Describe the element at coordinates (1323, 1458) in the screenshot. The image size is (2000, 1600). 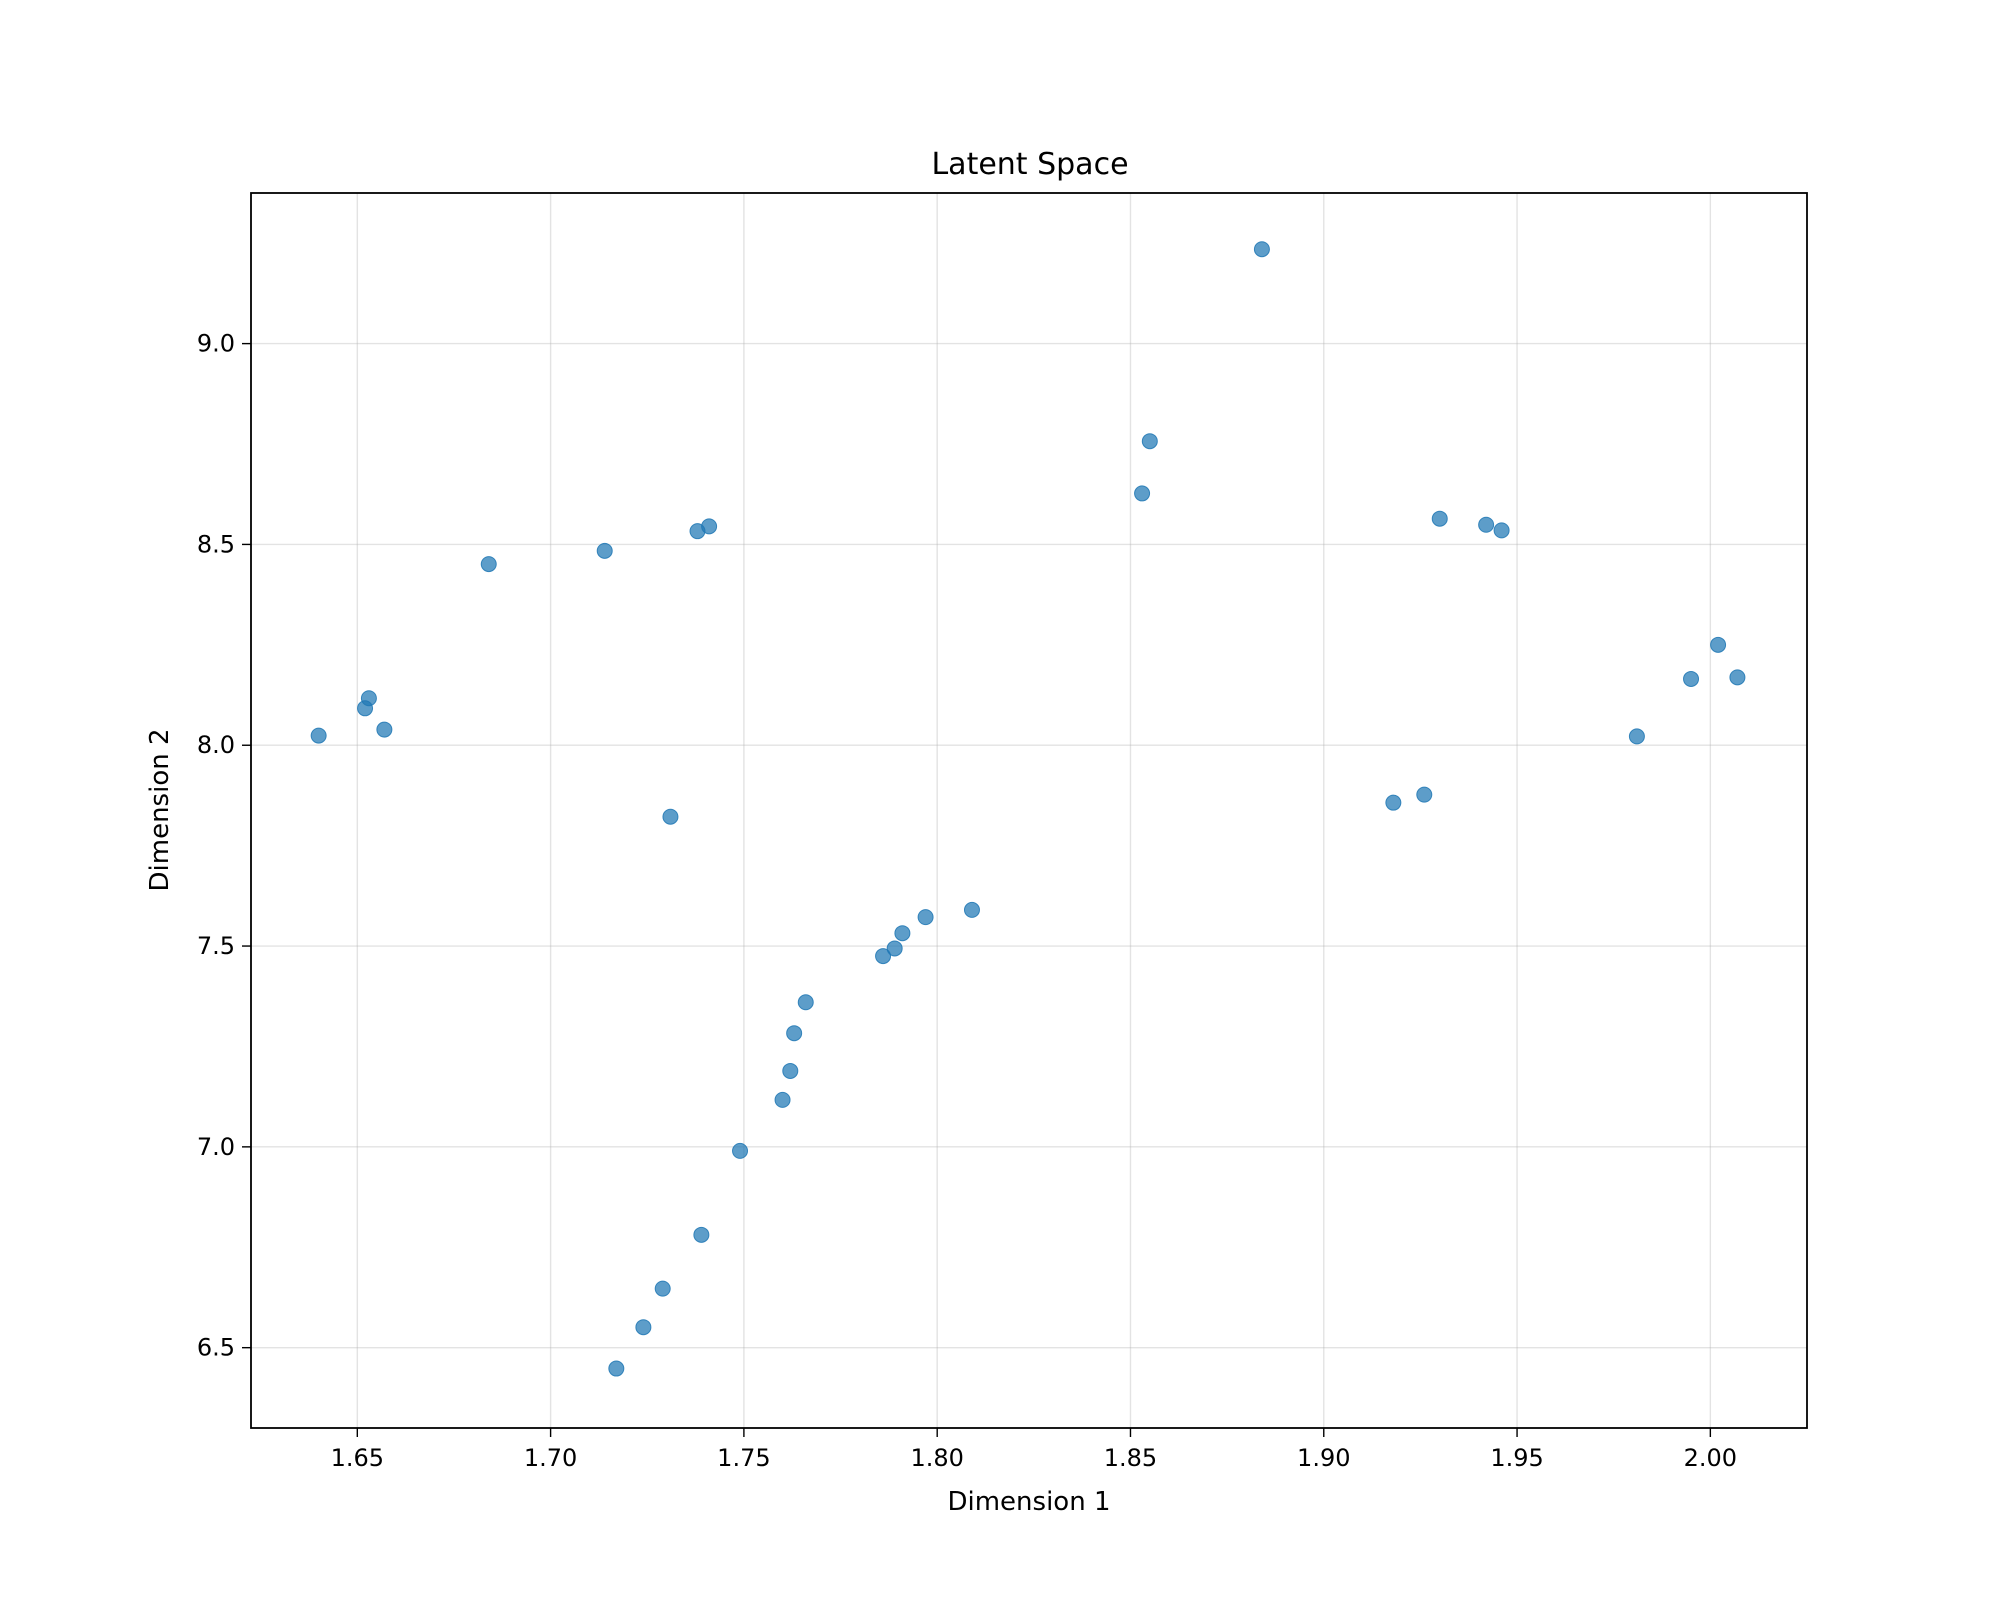
I see `x-tick-label: 1.90` at that location.